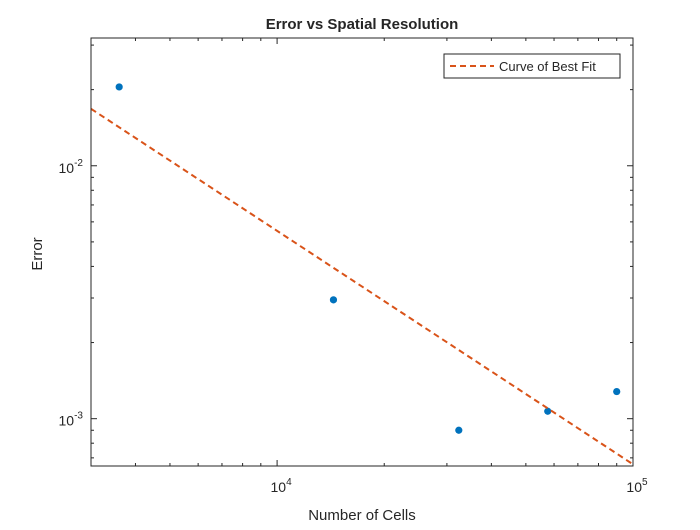  Describe the element at coordinates (71, 167) in the screenshot. I see `y-tick-label: 10⁻²` at that location.